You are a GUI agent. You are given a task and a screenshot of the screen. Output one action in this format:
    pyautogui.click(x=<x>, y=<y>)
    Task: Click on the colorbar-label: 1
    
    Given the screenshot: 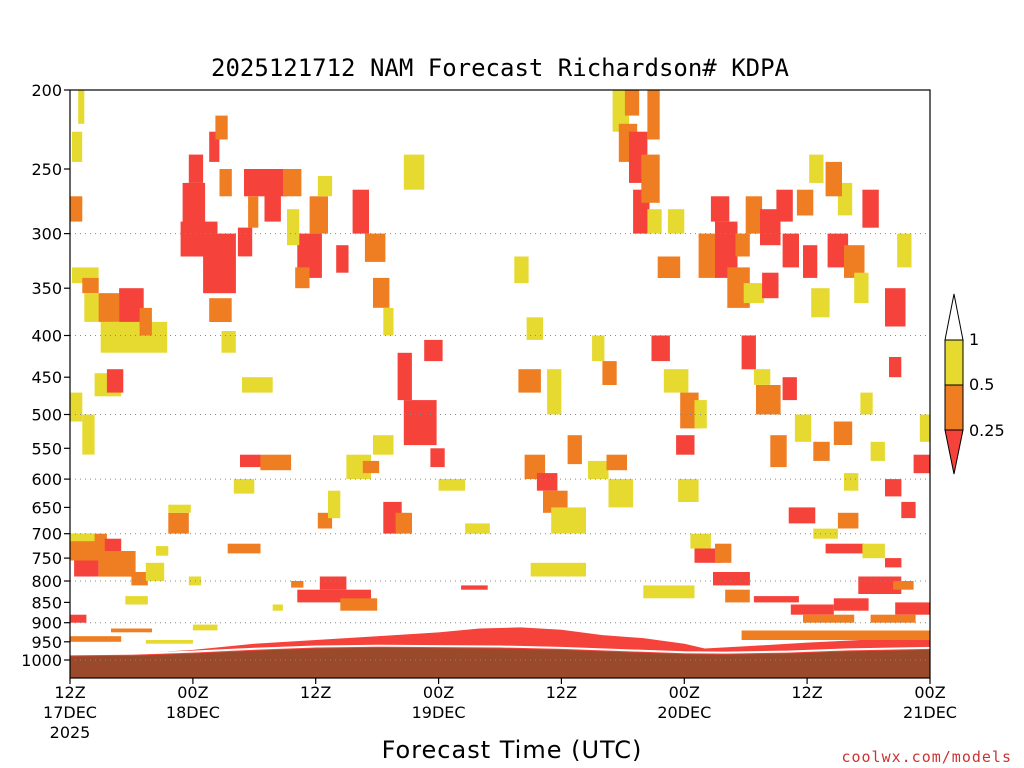 What is the action you would take?
    pyautogui.click(x=974, y=339)
    